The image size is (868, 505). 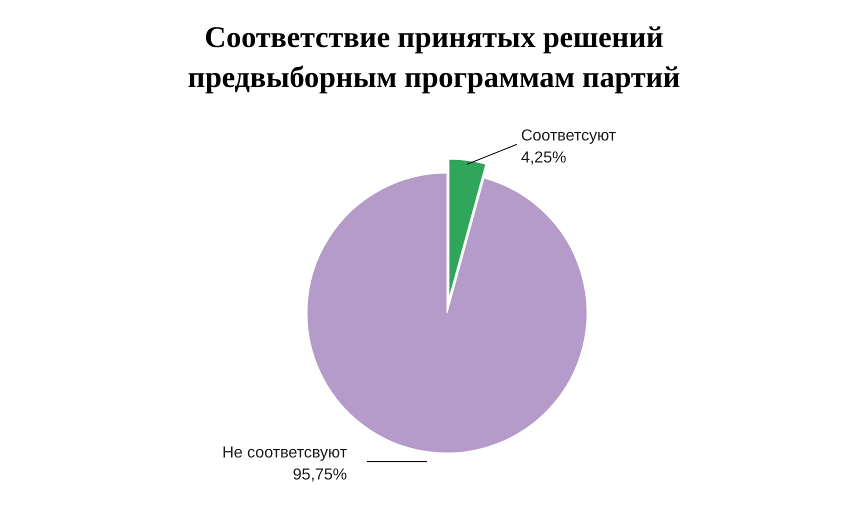 What do you see at coordinates (568, 135) in the screenshot?
I see `slice-label: Соответсуют` at bounding box center [568, 135].